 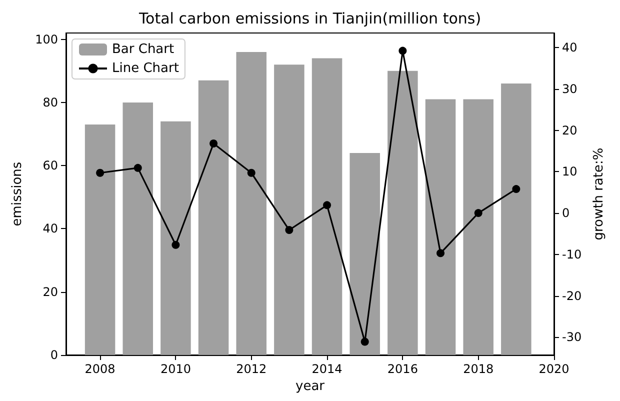 What do you see at coordinates (46, 39) in the screenshot?
I see `y-tick-label: 100` at bounding box center [46, 39].